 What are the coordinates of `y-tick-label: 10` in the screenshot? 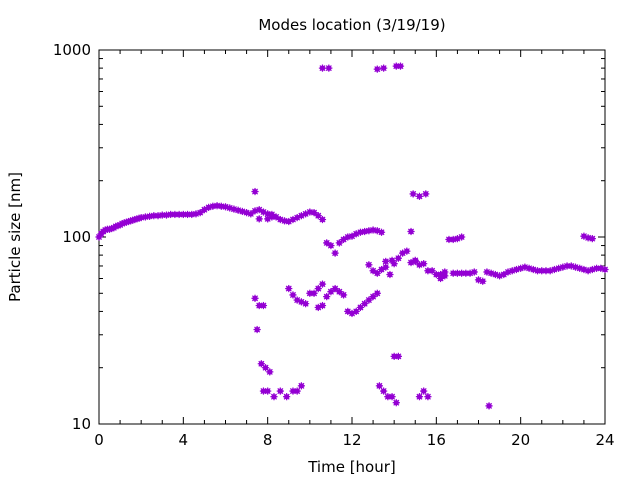 It's located at (81, 424).